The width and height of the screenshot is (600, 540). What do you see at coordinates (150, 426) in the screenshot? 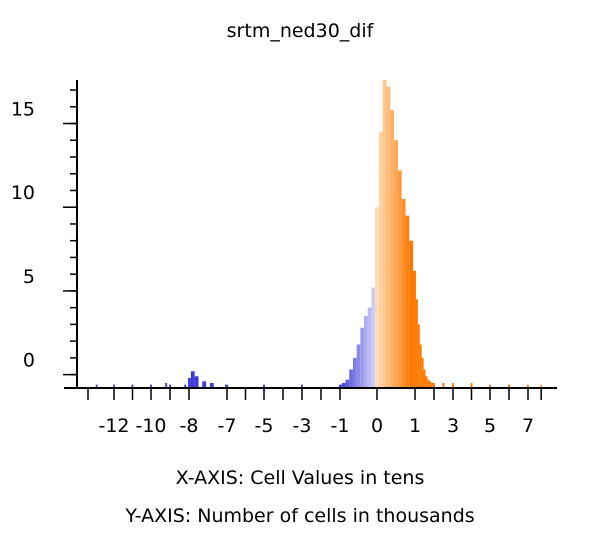
I see `x-tick-label: -10` at bounding box center [150, 426].